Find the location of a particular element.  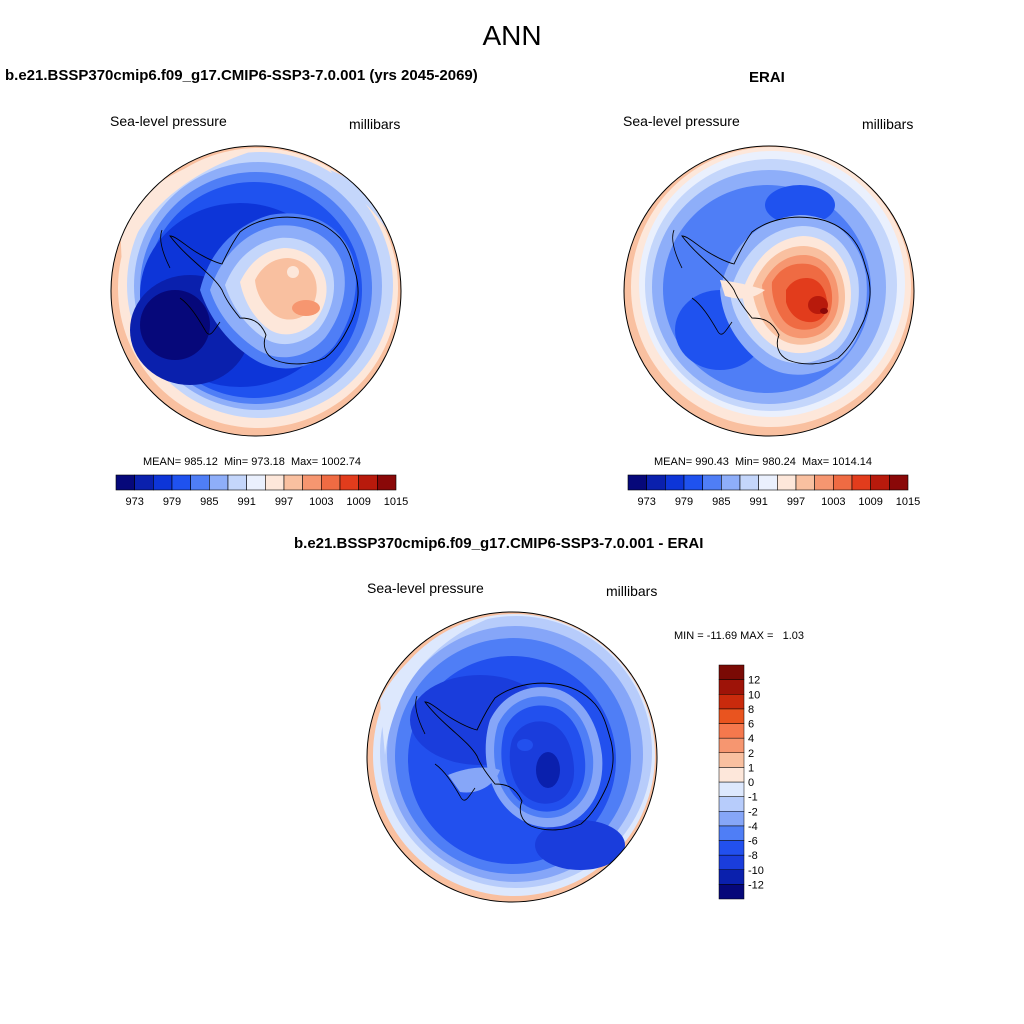

diff-colorbar-label: 6 is located at coordinates (751, 725).